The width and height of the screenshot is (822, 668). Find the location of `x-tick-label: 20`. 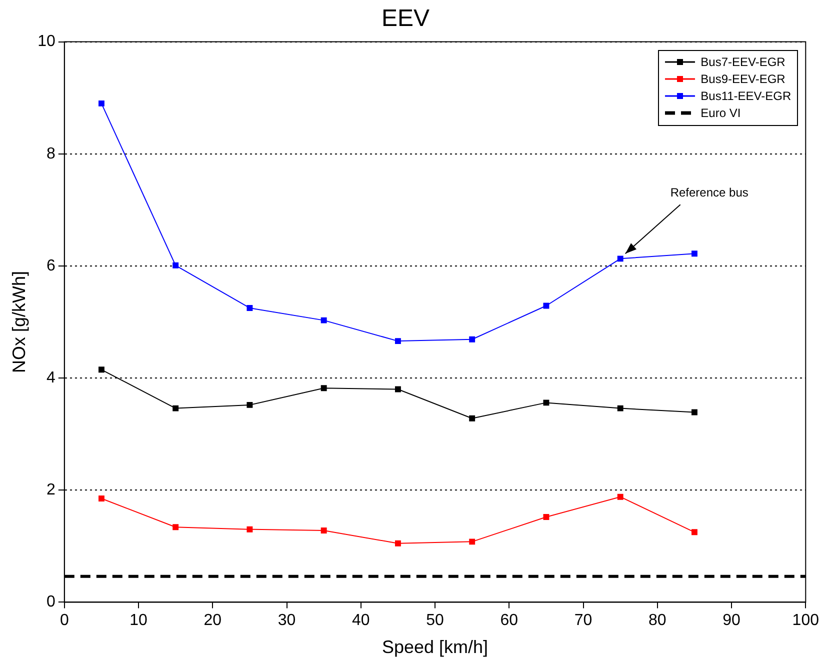

x-tick-label: 20 is located at coordinates (213, 621).